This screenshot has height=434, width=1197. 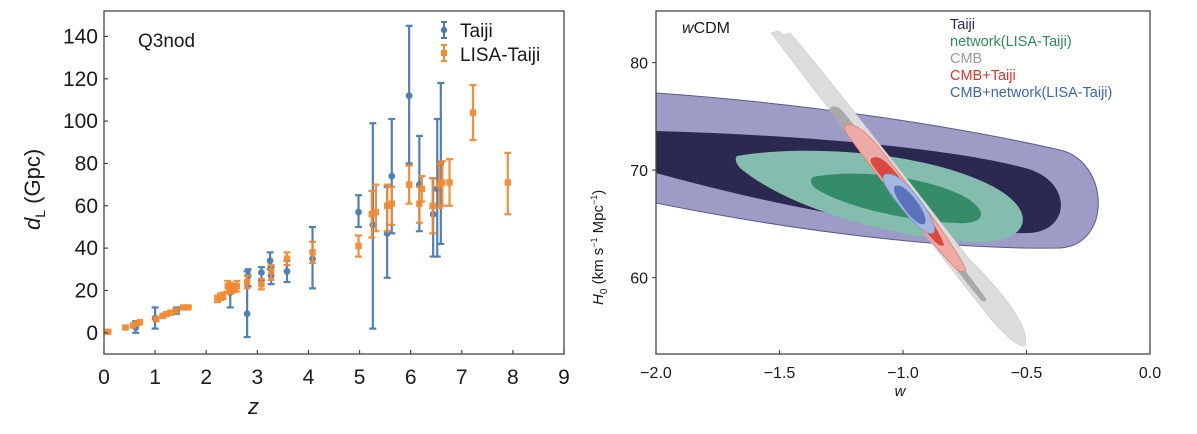 I want to click on left-x-axis-title: z, so click(x=253, y=406).